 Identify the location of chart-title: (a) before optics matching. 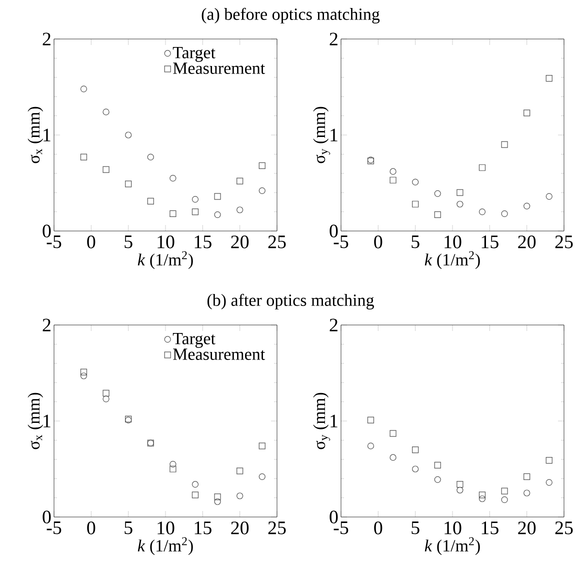
(291, 16).